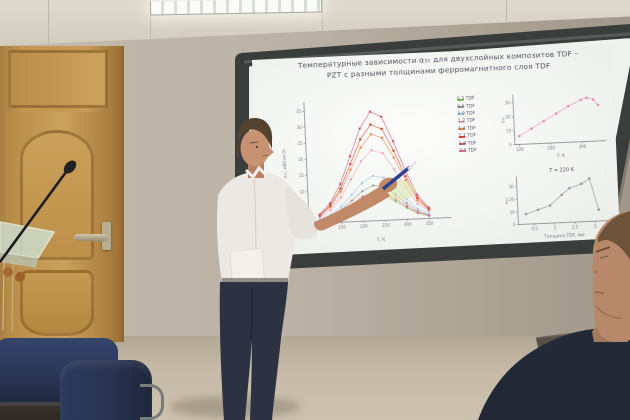 This screenshot has height=420, width=630. Describe the element at coordinates (254, 142) in the screenshot. I see `presenter-brow` at that location.